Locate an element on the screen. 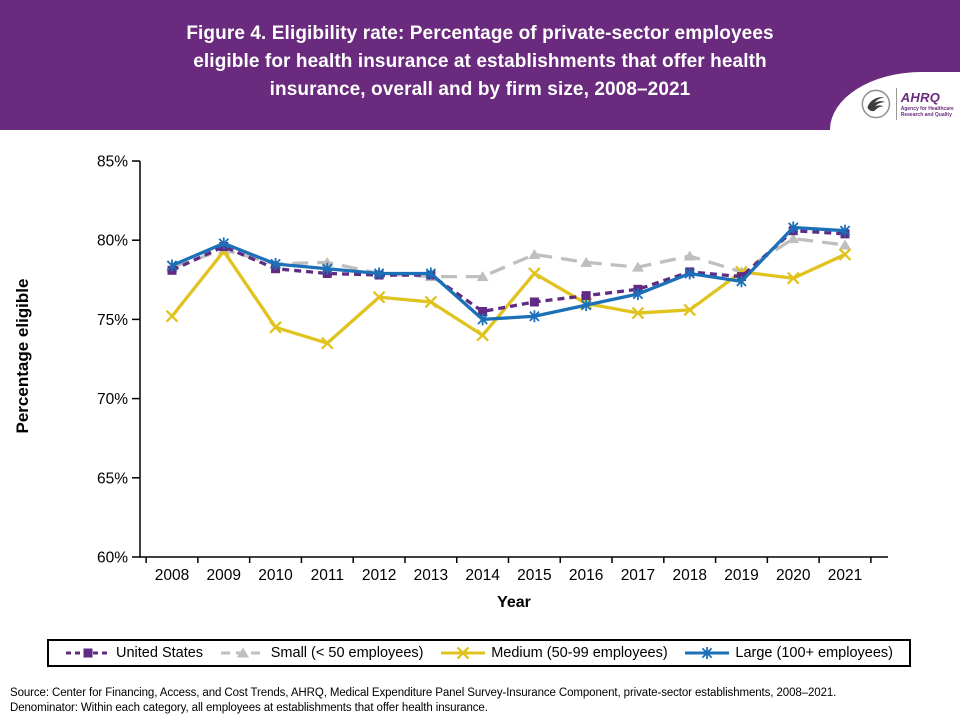  y-tick-label: 60% is located at coordinates (112, 558).